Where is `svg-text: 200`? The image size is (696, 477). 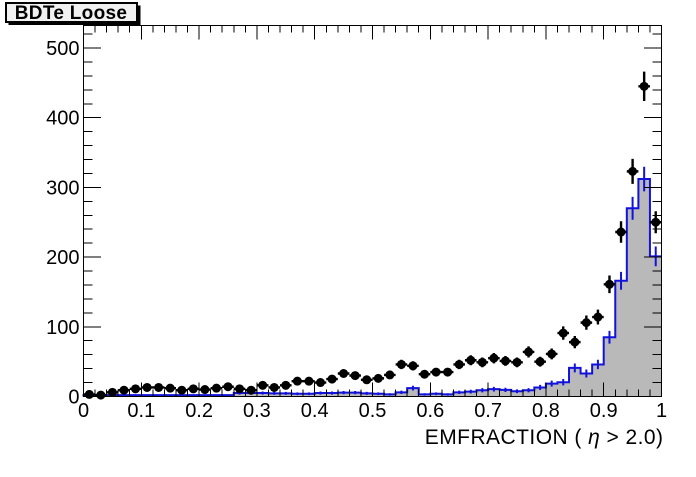
svg-text: 200 is located at coordinates (62, 258).